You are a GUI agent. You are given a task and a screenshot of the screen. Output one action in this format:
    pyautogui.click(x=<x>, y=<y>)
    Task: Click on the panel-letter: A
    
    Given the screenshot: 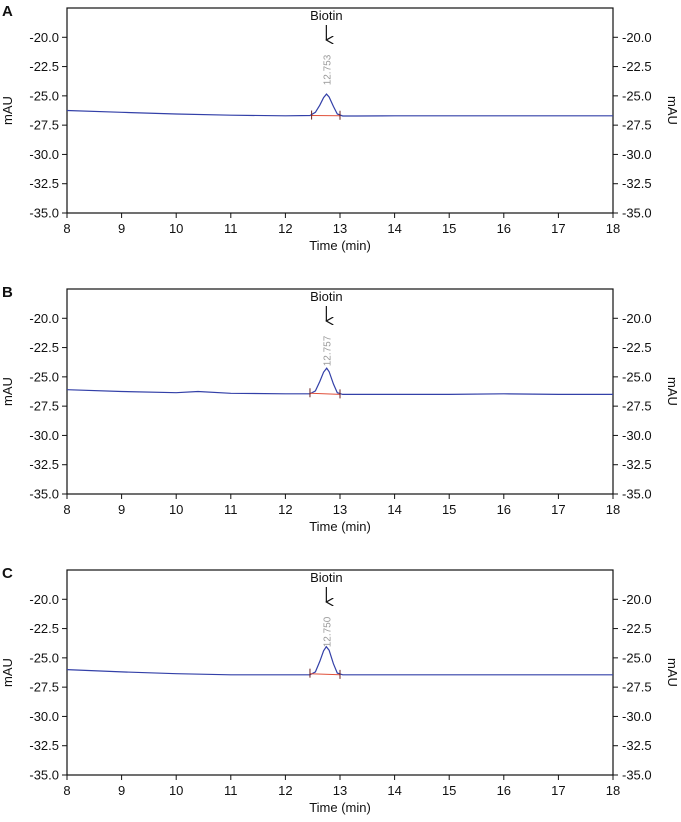 What is the action you would take?
    pyautogui.click(x=7, y=11)
    